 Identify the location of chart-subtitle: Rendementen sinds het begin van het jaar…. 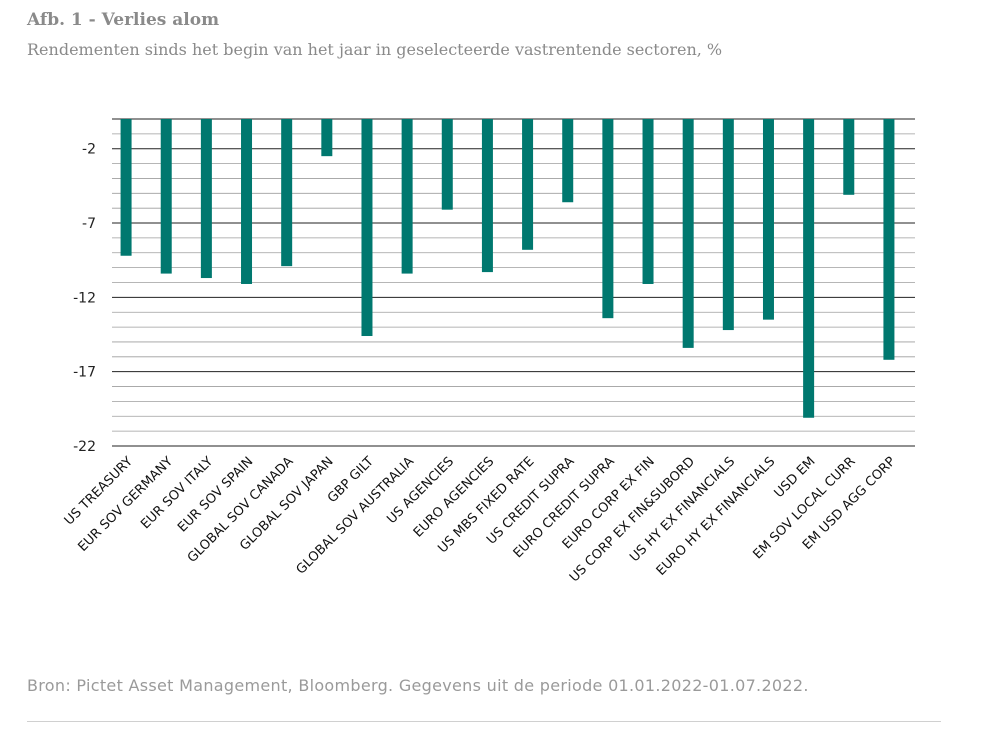
(375, 49).